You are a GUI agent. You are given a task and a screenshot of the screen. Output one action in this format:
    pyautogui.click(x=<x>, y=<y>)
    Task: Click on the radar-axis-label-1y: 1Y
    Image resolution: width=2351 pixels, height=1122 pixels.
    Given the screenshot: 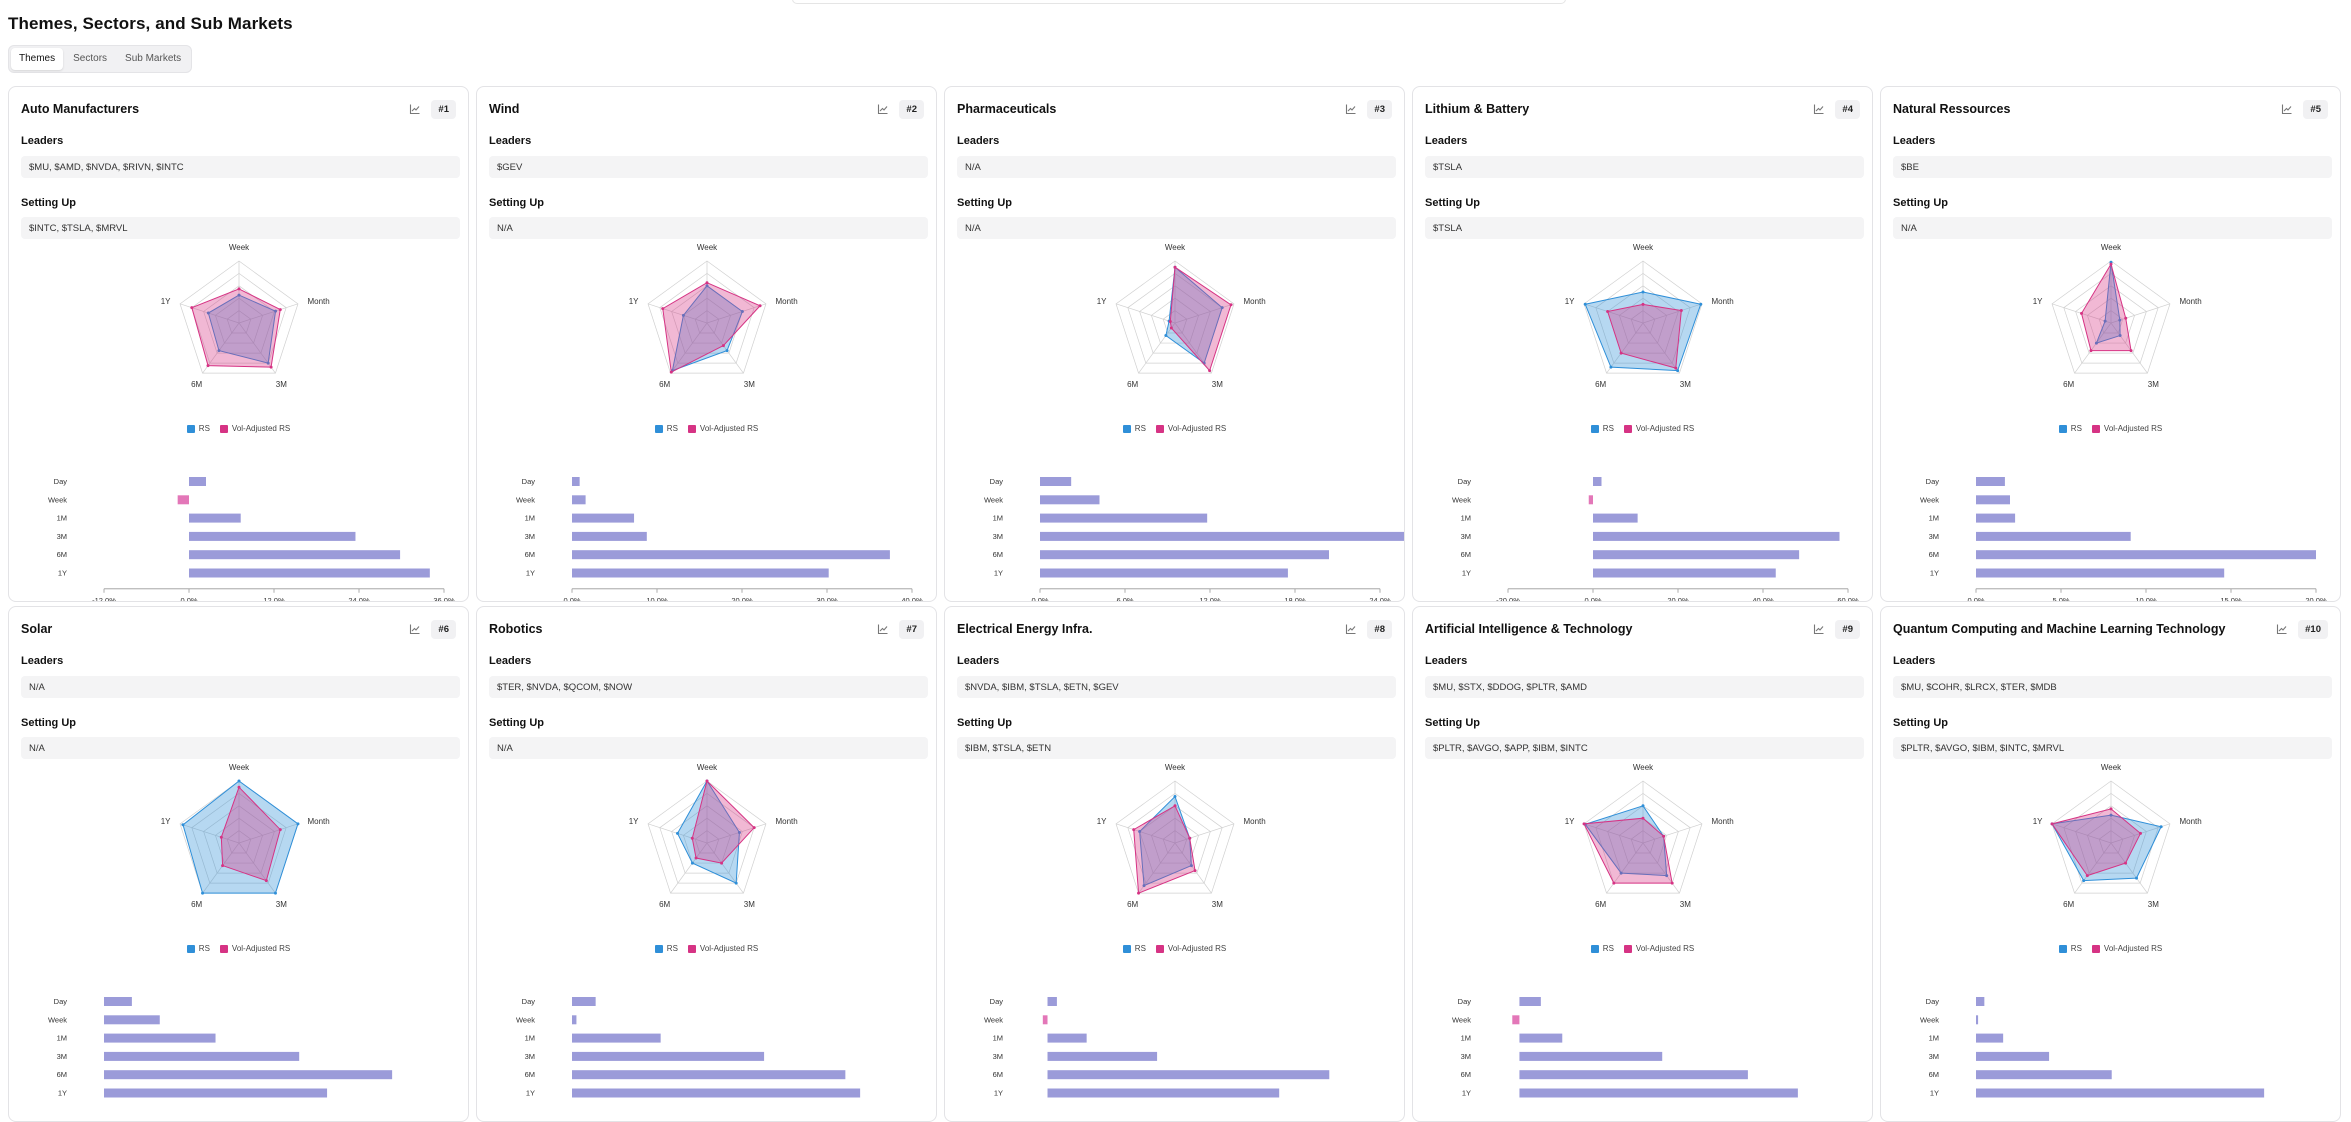 What is the action you would take?
    pyautogui.click(x=1570, y=301)
    